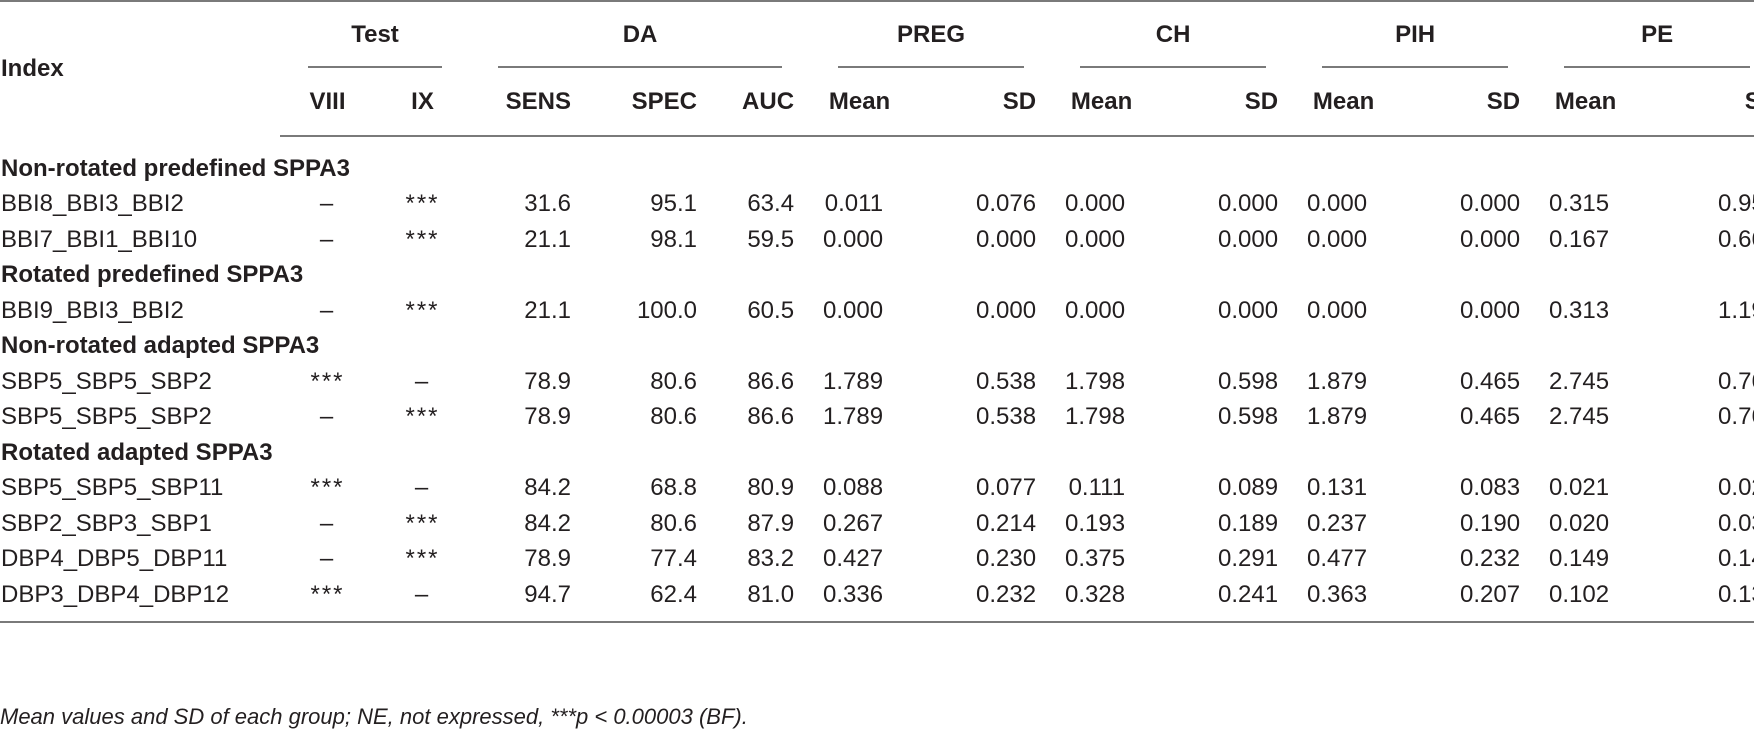 The height and width of the screenshot is (732, 1754). What do you see at coordinates (1645, 34) in the screenshot?
I see `header-pe: PE` at bounding box center [1645, 34].